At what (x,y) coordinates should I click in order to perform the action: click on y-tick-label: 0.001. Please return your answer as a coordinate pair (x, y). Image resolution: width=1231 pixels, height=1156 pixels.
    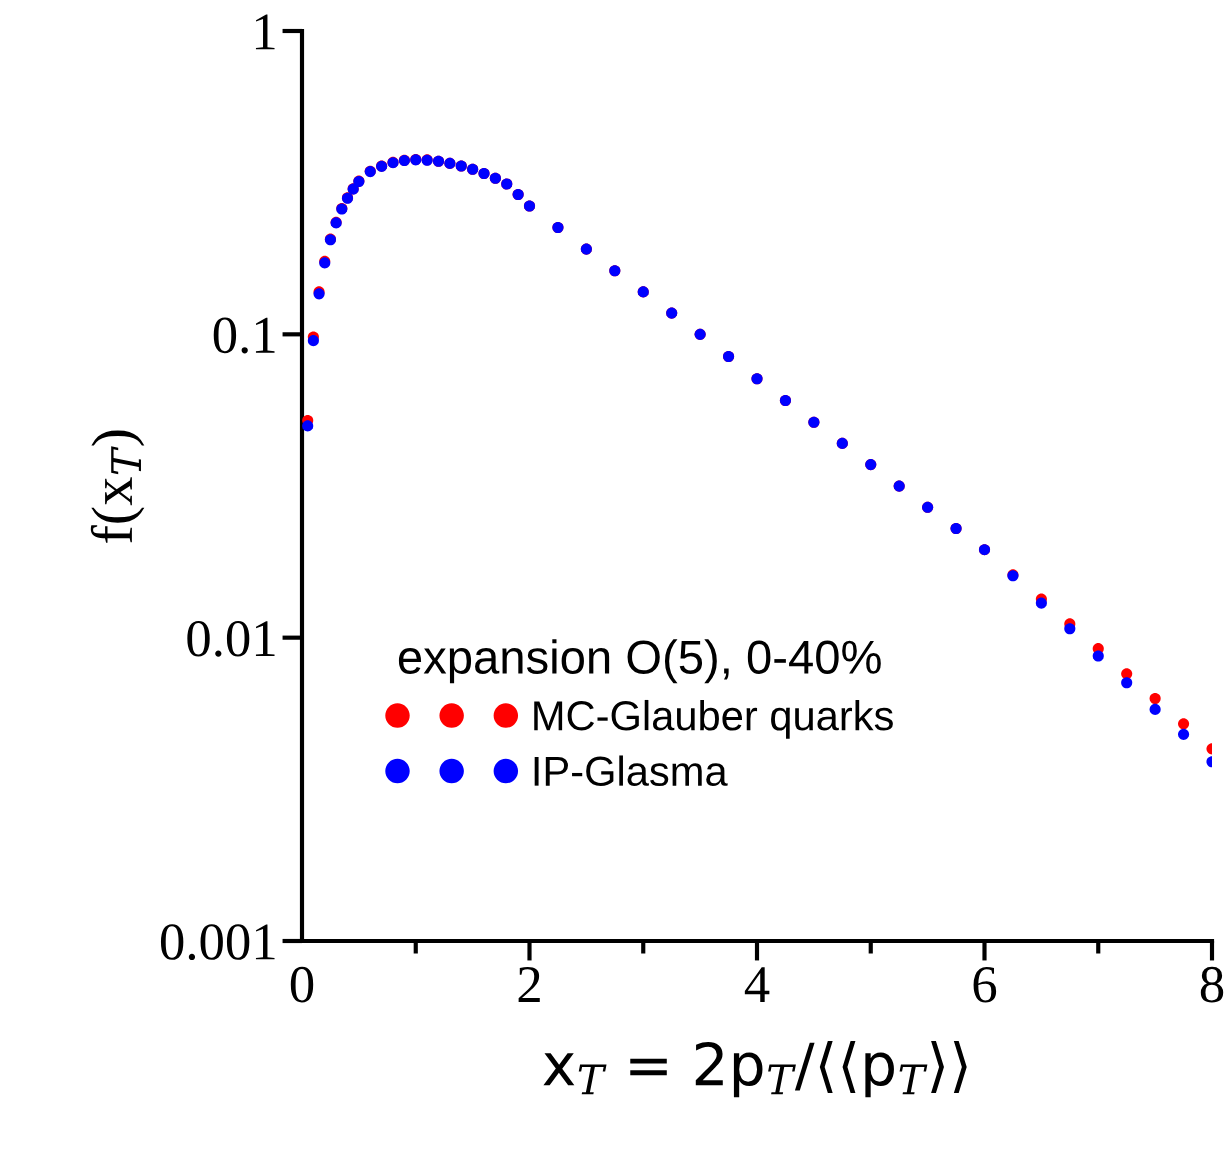
    Looking at the image, I should click on (217, 942).